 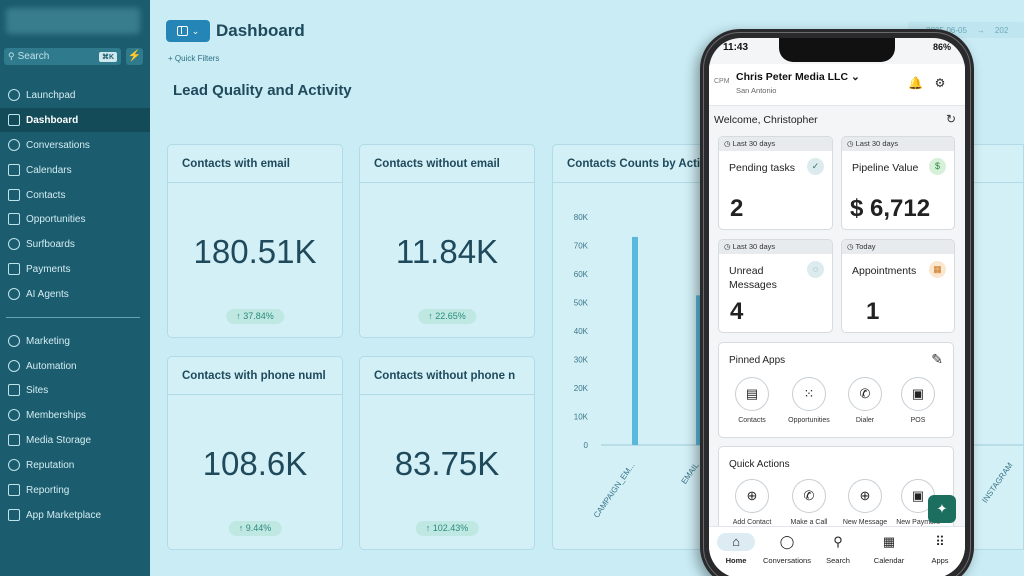 What do you see at coordinates (889, 541) in the screenshot?
I see `calendar-icon: ▦` at bounding box center [889, 541].